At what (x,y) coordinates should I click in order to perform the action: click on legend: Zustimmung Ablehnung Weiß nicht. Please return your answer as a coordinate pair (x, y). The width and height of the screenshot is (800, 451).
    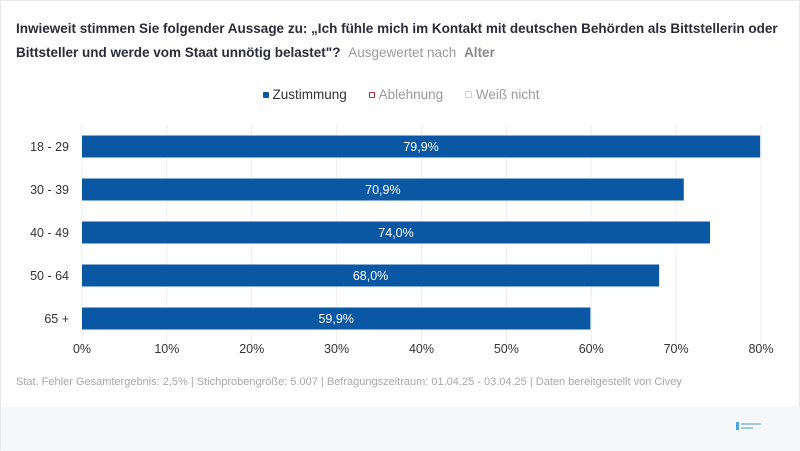
    Looking at the image, I should click on (400, 94).